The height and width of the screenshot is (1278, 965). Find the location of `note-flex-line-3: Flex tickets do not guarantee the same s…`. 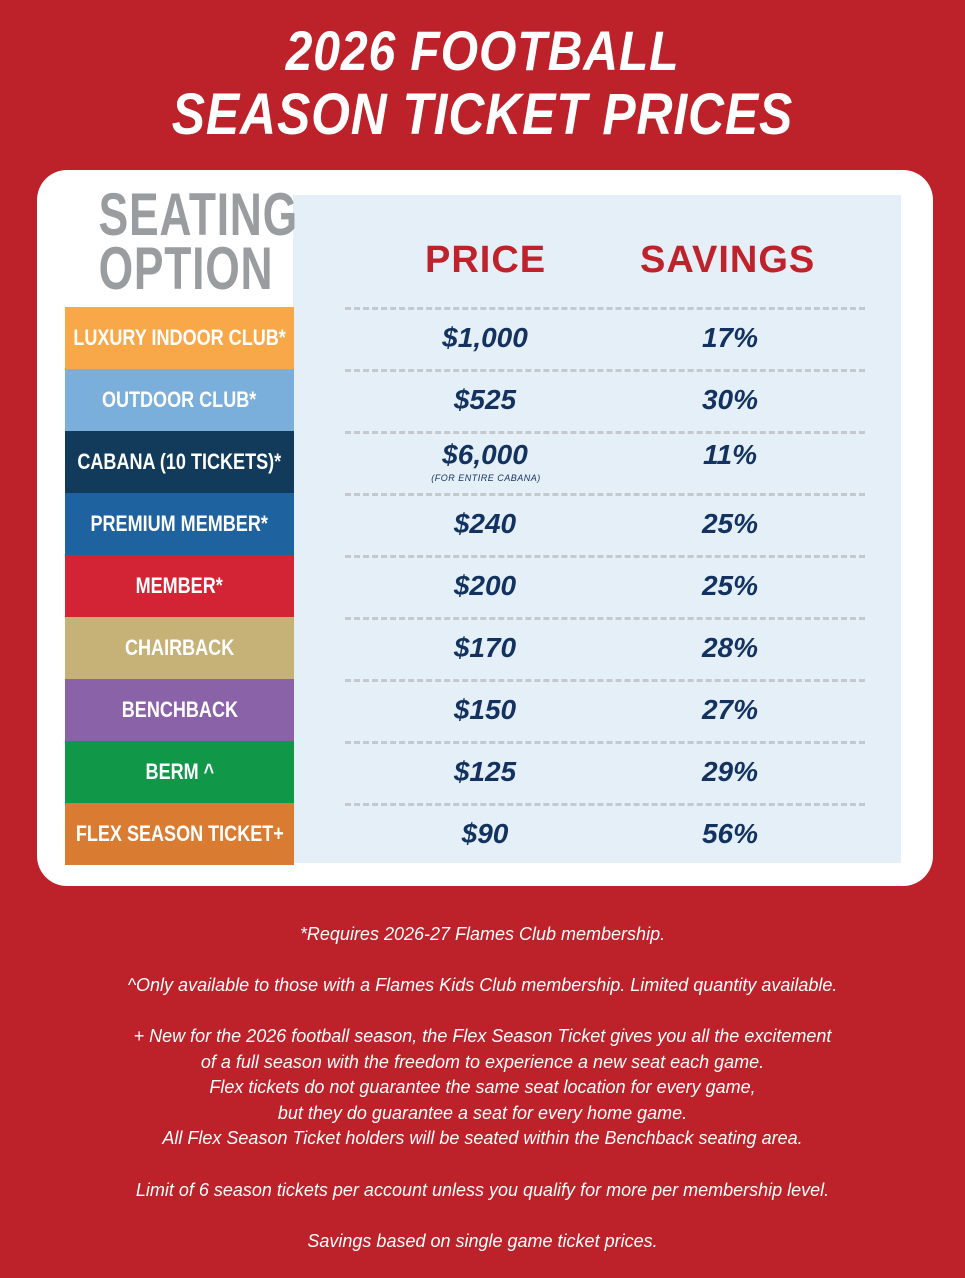

note-flex-line-3: Flex tickets do not guarantee the same s… is located at coordinates (482, 1087).